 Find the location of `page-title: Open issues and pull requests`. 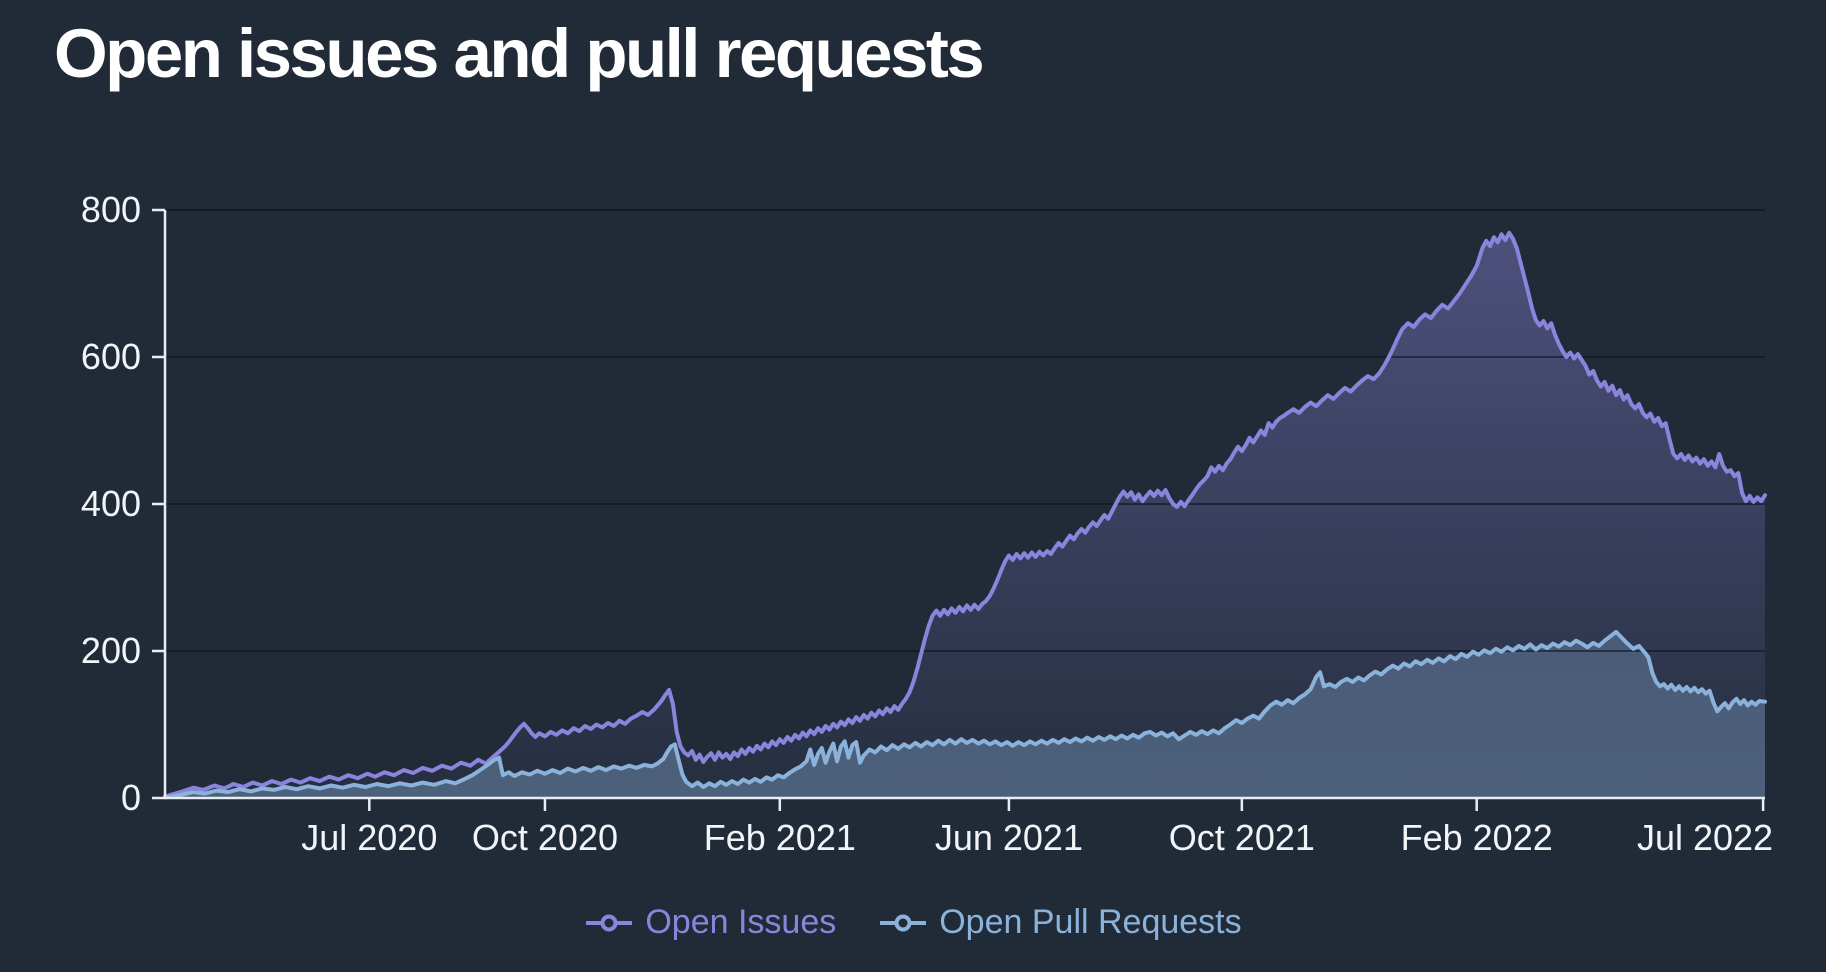

page-title: Open issues and pull requests is located at coordinates (519, 53).